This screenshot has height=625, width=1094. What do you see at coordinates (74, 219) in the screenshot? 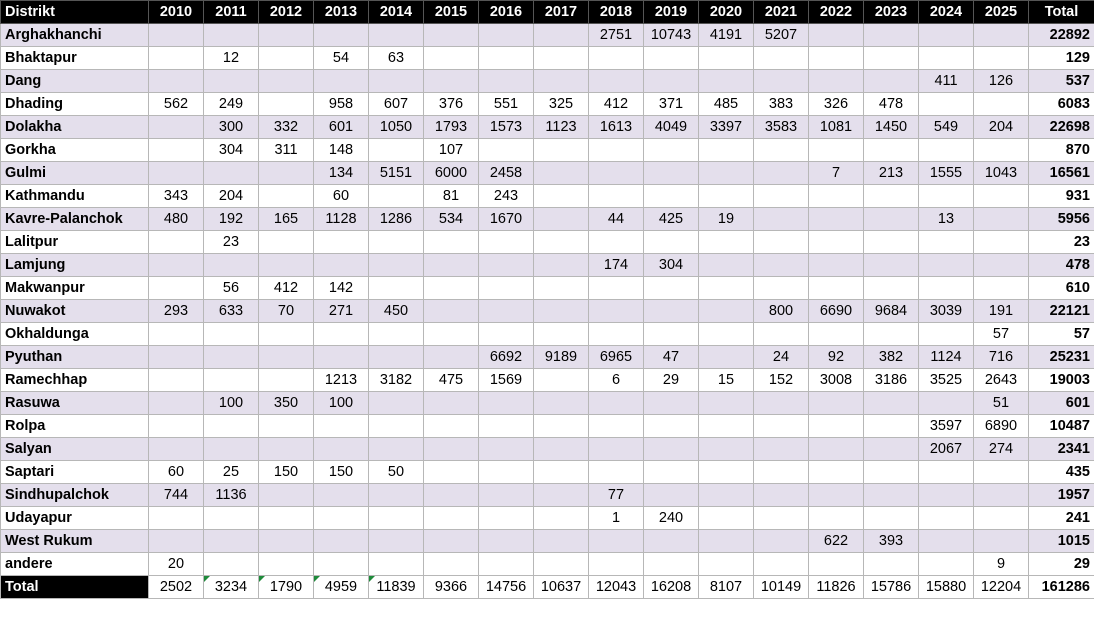
I see `row-label: Kavre-Palanchok` at bounding box center [74, 219].